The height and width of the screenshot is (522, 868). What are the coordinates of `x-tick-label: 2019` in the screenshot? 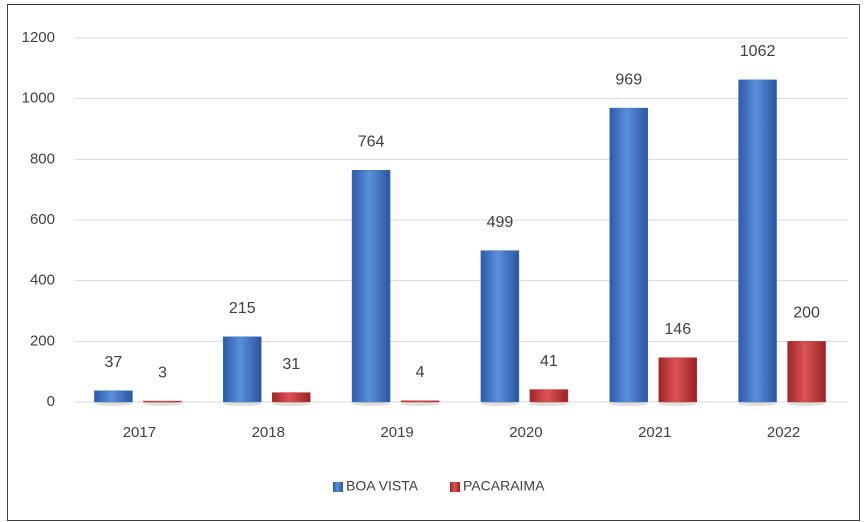 It's located at (396, 432).